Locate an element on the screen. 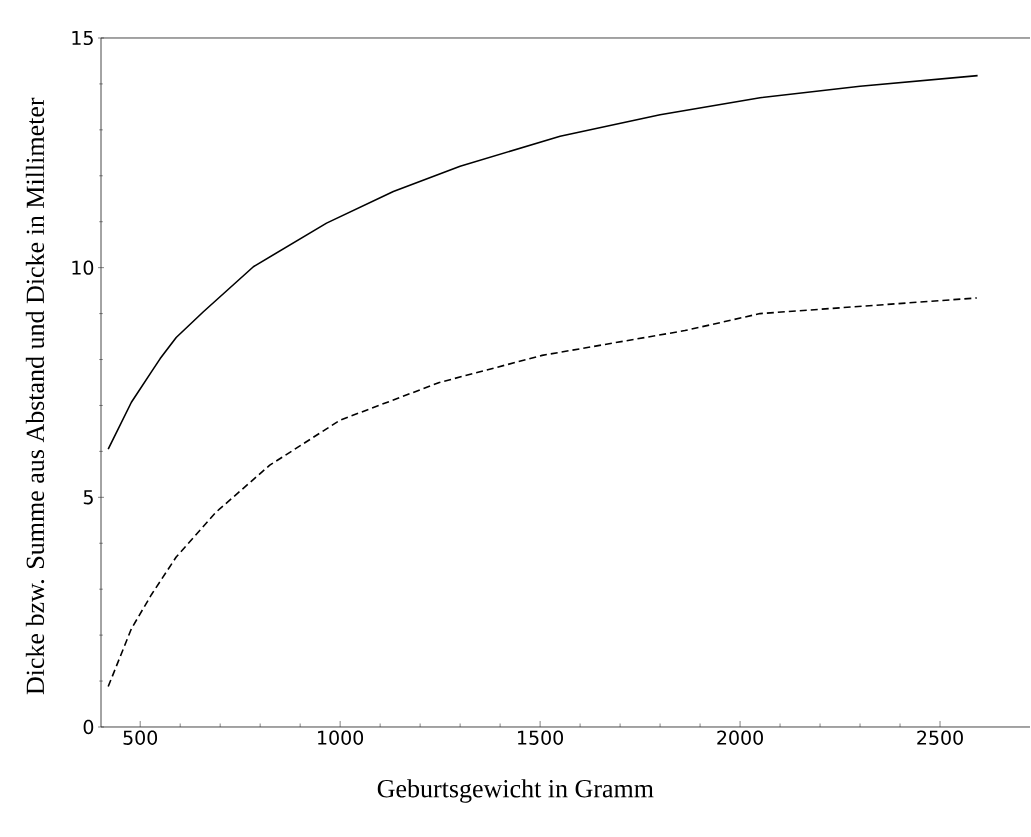  x-tick-label: 2500 is located at coordinates (940, 737).